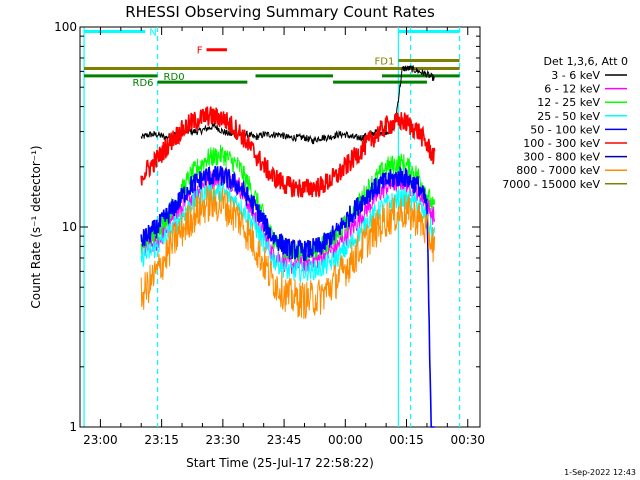  I want to click on x-tick-label-4: 00:00, so click(345, 440).